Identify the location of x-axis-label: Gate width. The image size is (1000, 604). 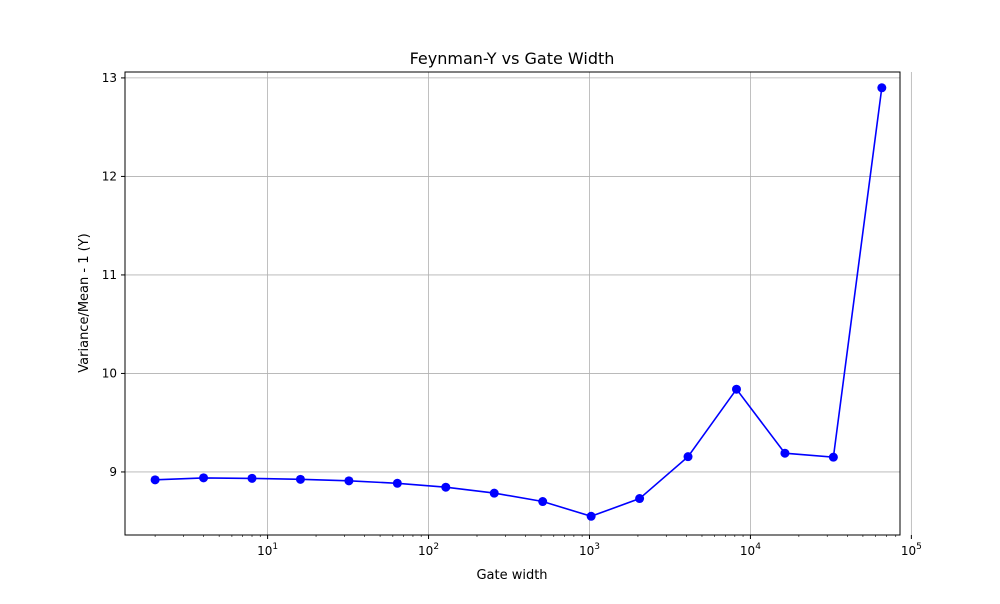
(511, 575).